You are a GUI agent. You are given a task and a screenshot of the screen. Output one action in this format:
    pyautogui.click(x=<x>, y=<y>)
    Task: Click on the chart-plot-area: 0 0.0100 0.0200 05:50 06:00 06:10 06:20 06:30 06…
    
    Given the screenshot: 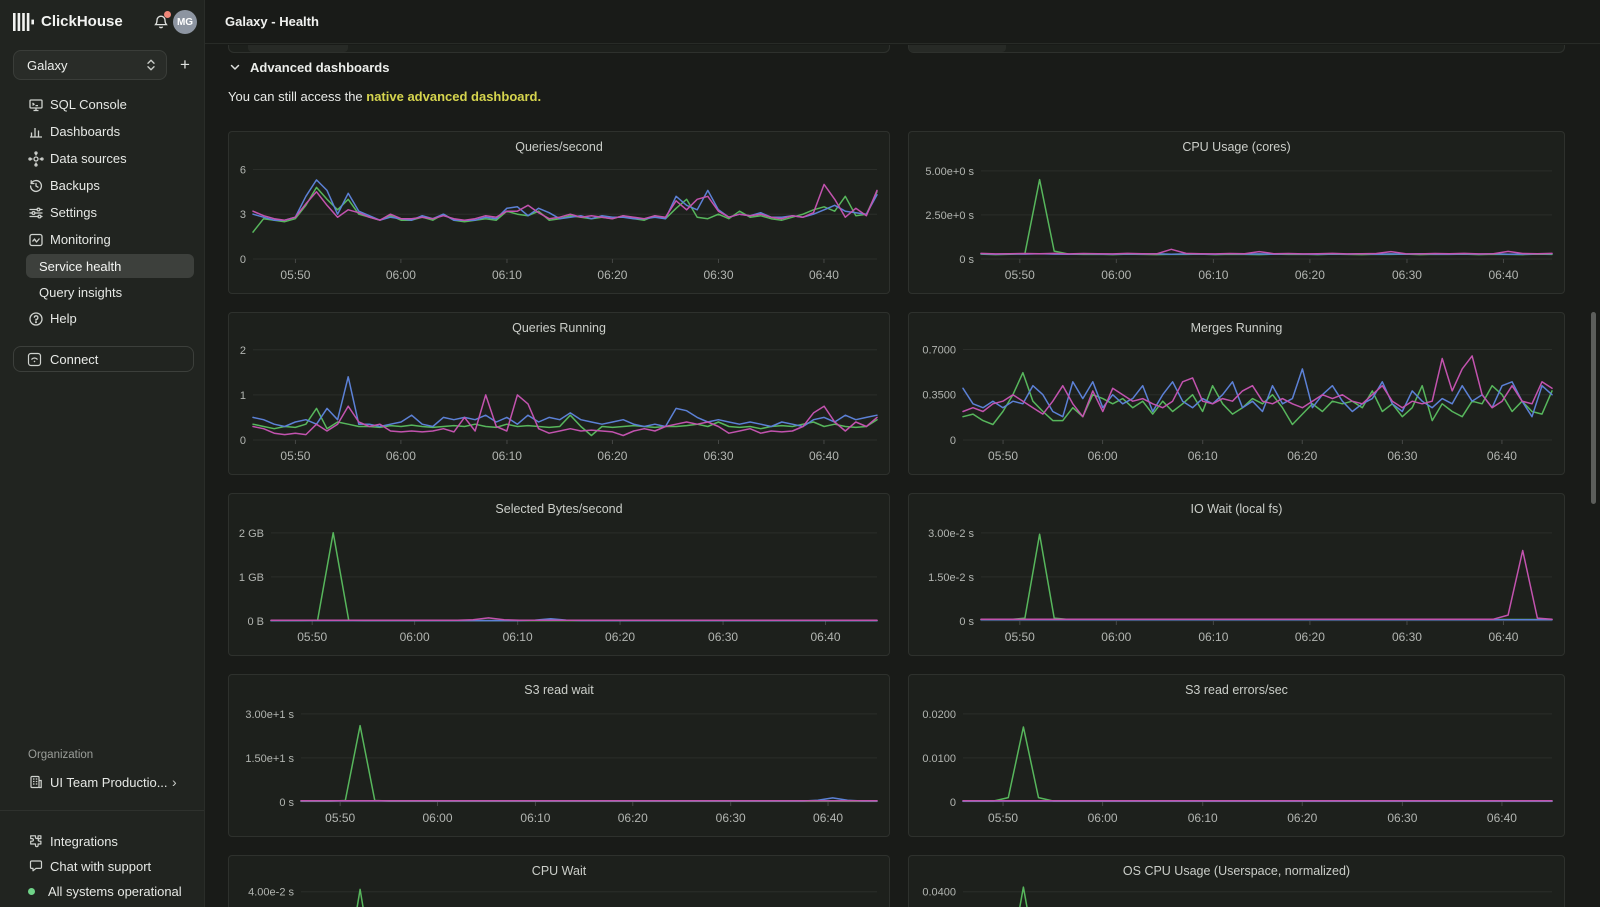 What is the action you would take?
    pyautogui.click(x=1236, y=755)
    